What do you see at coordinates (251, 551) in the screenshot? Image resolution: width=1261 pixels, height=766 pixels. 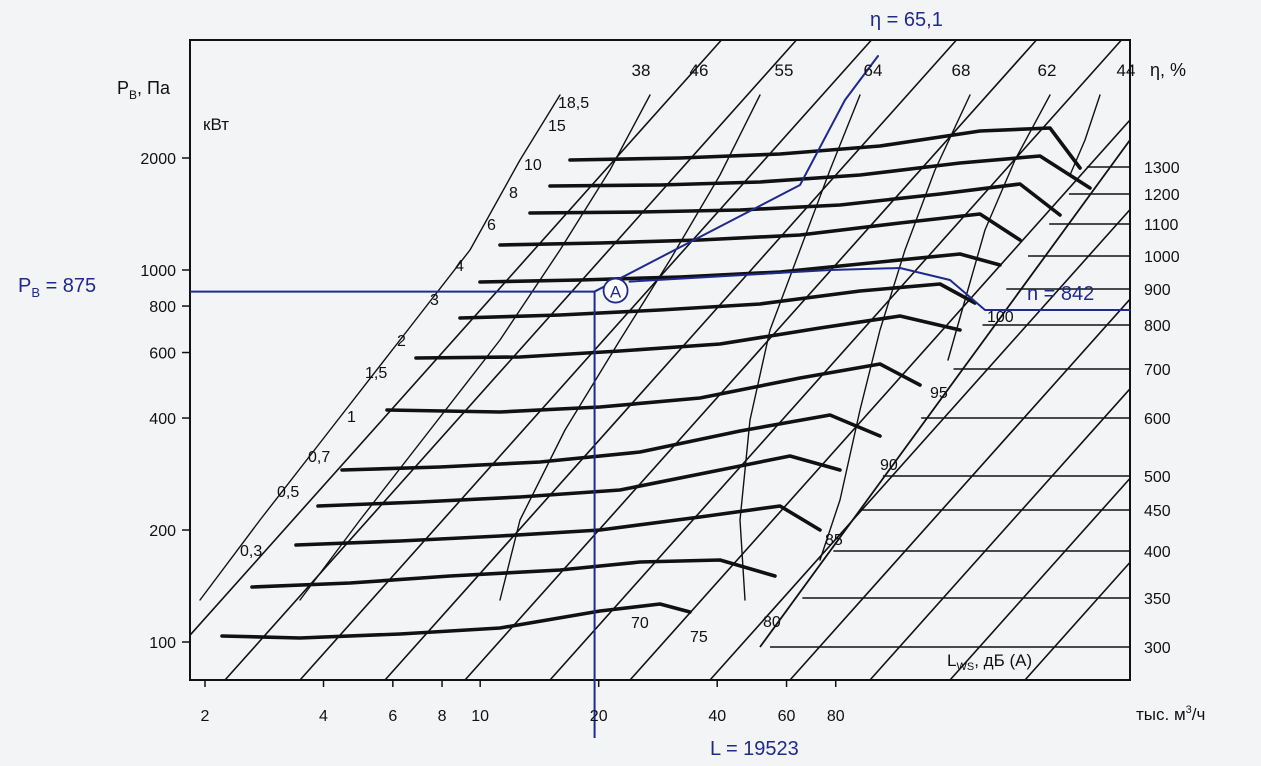 I see `power-value-label: 0,3` at bounding box center [251, 551].